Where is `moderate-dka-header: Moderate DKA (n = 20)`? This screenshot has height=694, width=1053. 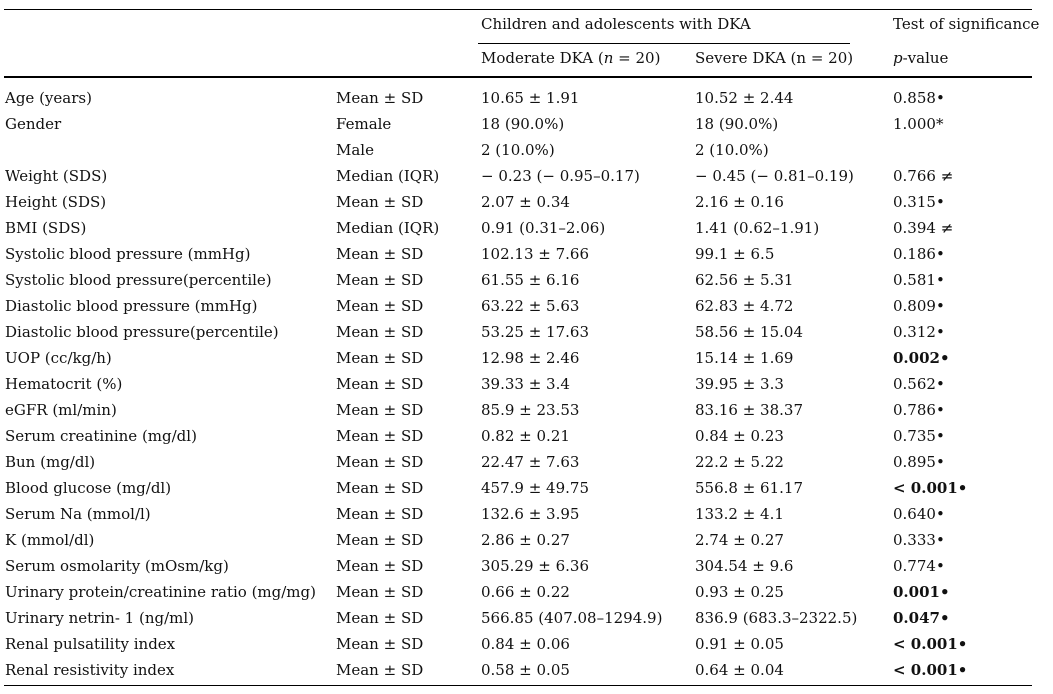 moderate-dka-header: Moderate DKA (n = 20) is located at coordinates (570, 58).